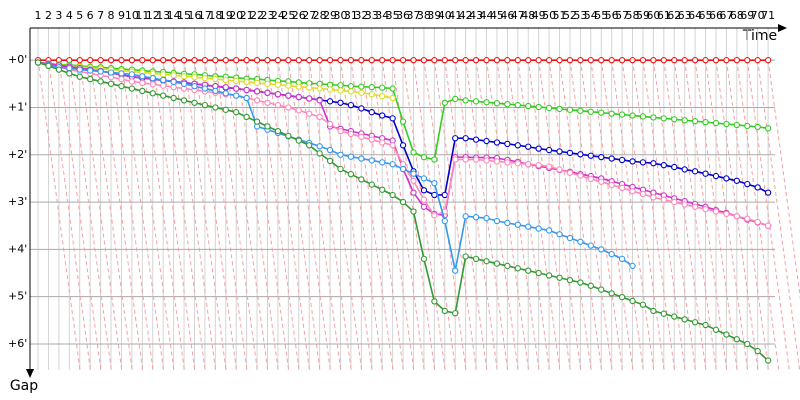 This screenshot has height=400, width=800. What do you see at coordinates (111, 15) in the screenshot?
I see `x-tick-label: 8` at bounding box center [111, 15].